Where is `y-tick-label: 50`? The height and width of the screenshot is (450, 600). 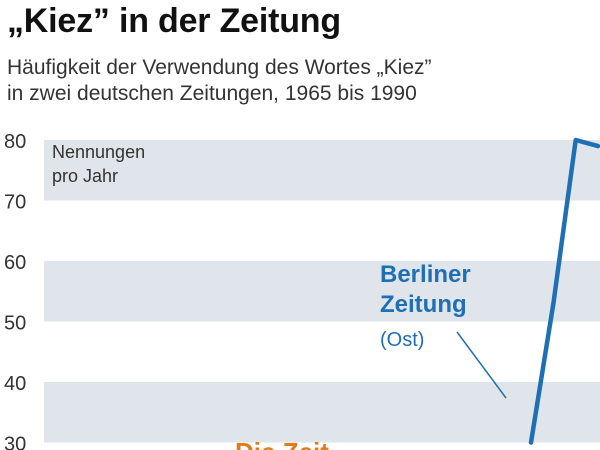 y-tick-label: 50 is located at coordinates (15, 324).